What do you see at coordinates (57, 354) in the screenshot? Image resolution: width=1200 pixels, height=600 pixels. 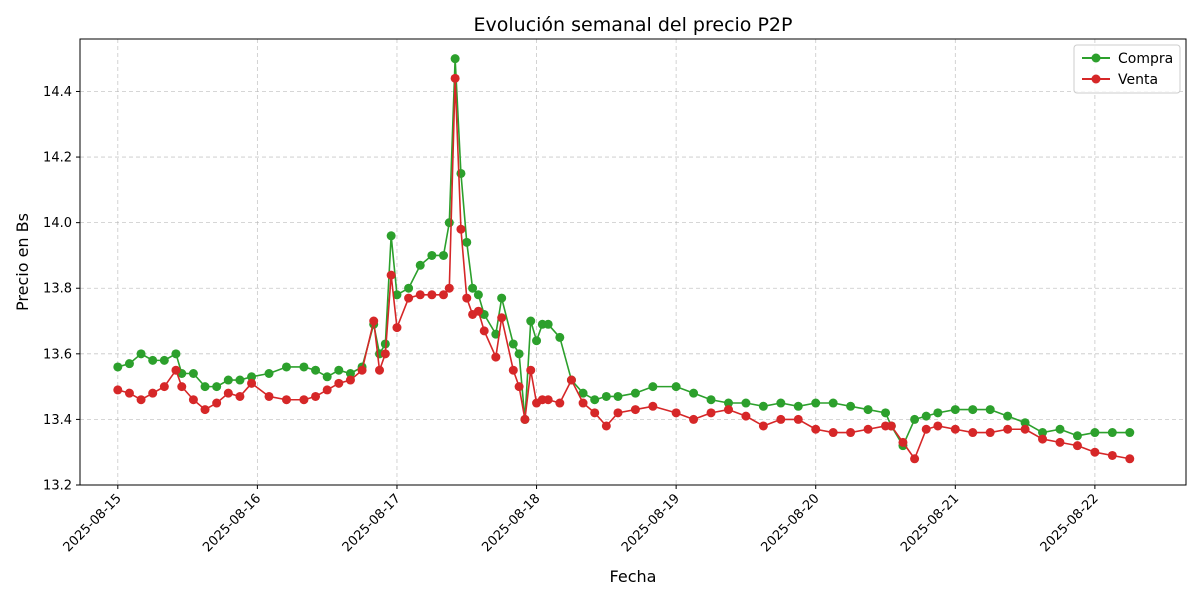 I see `y-tick-label: 13.6` at bounding box center [57, 354].